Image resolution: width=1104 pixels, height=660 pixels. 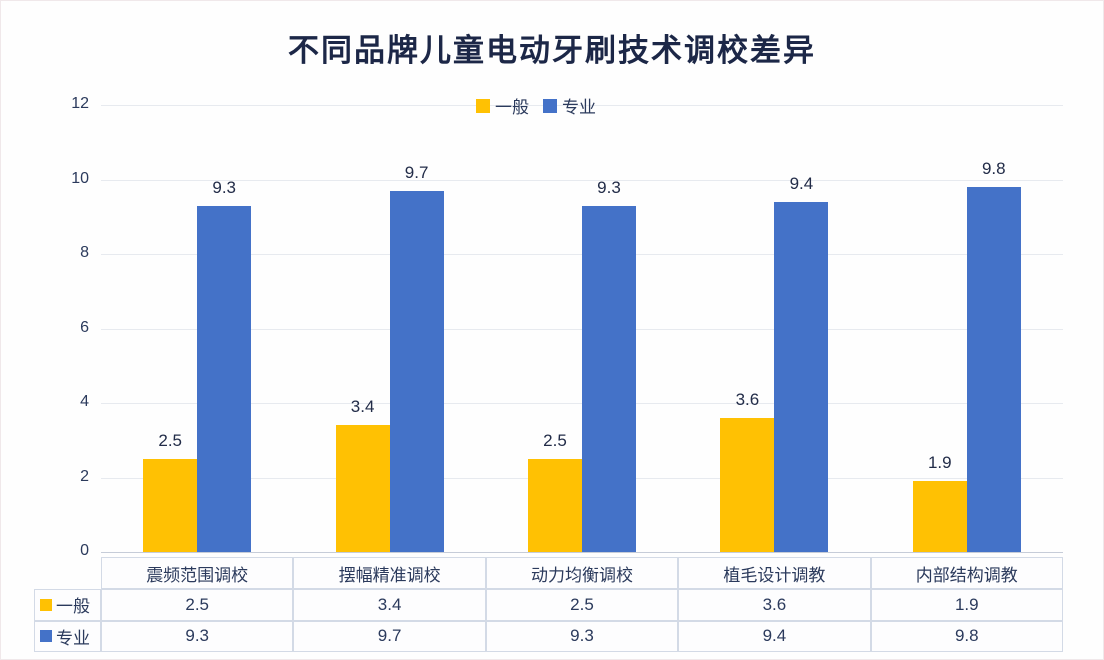 What do you see at coordinates (197, 573) in the screenshot?
I see `table-category-cell: 震频范围调校` at bounding box center [197, 573].